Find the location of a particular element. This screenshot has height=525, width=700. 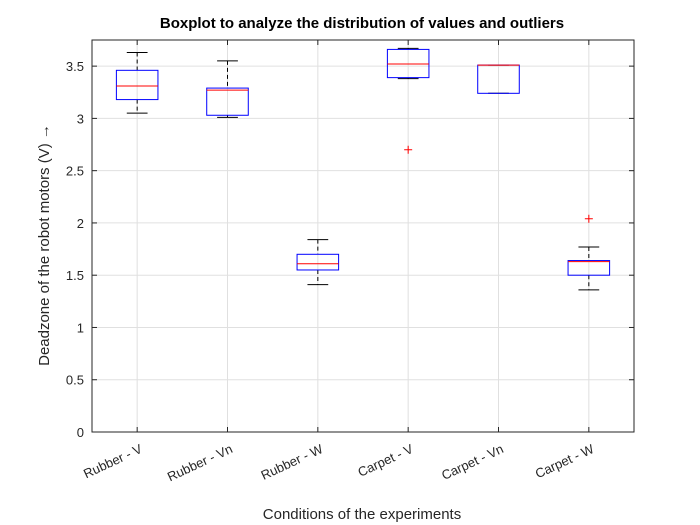

y-tick-label: 1.5 is located at coordinates (75, 275).